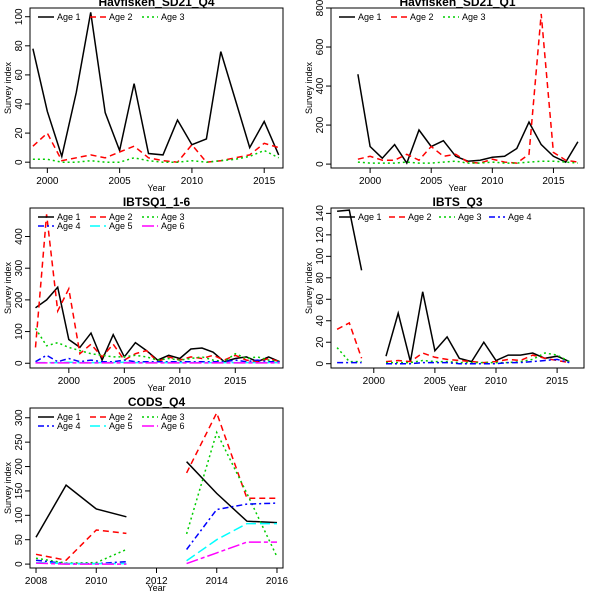 The height and width of the screenshot is (600, 600). Describe the element at coordinates (320, 213) in the screenshot. I see `y-tick-label: 140` at that location.